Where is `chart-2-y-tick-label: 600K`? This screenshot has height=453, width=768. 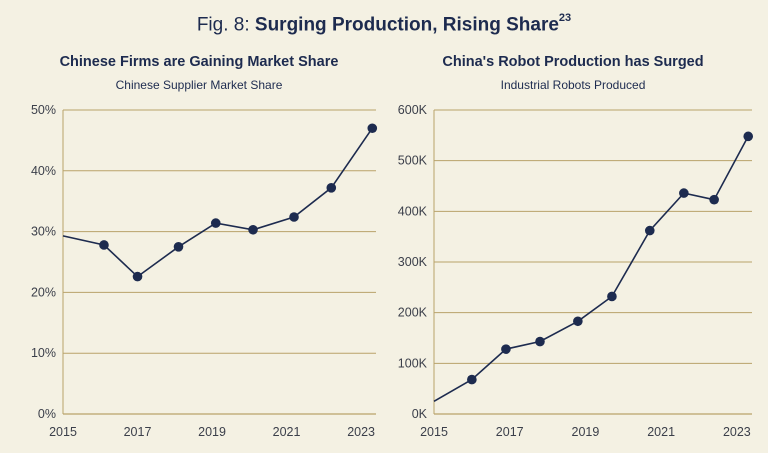 chart-2-y-tick-label: 600K is located at coordinates (413, 110).